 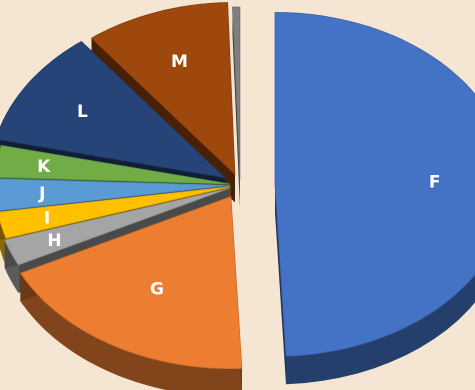 I want to click on pie-slice-I, so click(x=115, y=212).